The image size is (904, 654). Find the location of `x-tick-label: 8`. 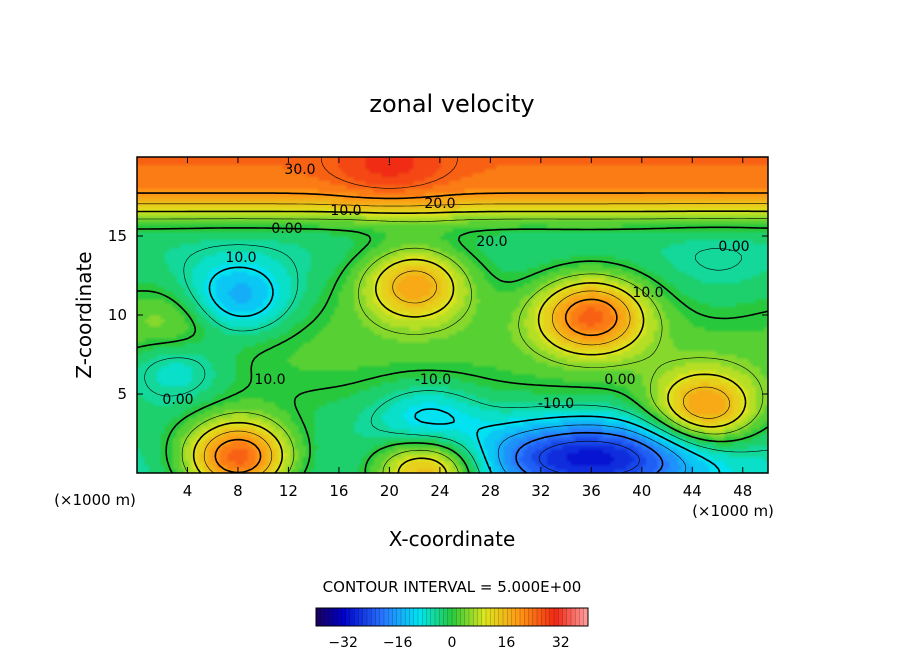

x-tick-label: 8 is located at coordinates (238, 491).